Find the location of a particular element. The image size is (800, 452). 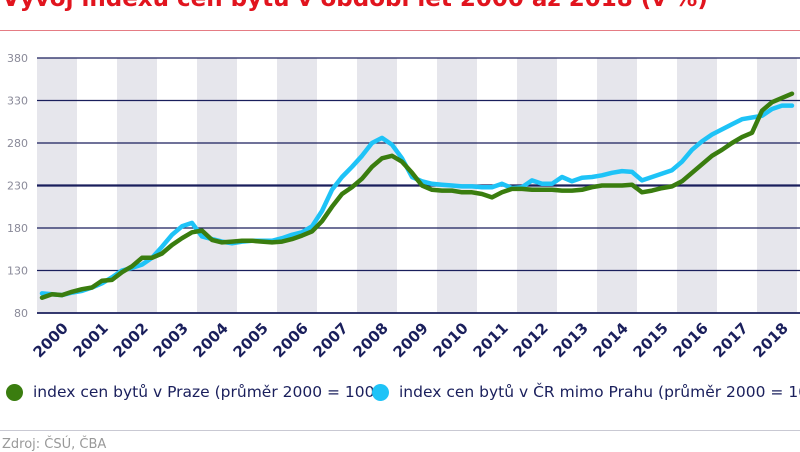

x-tick-label: 2000 is located at coordinates (51, 340).